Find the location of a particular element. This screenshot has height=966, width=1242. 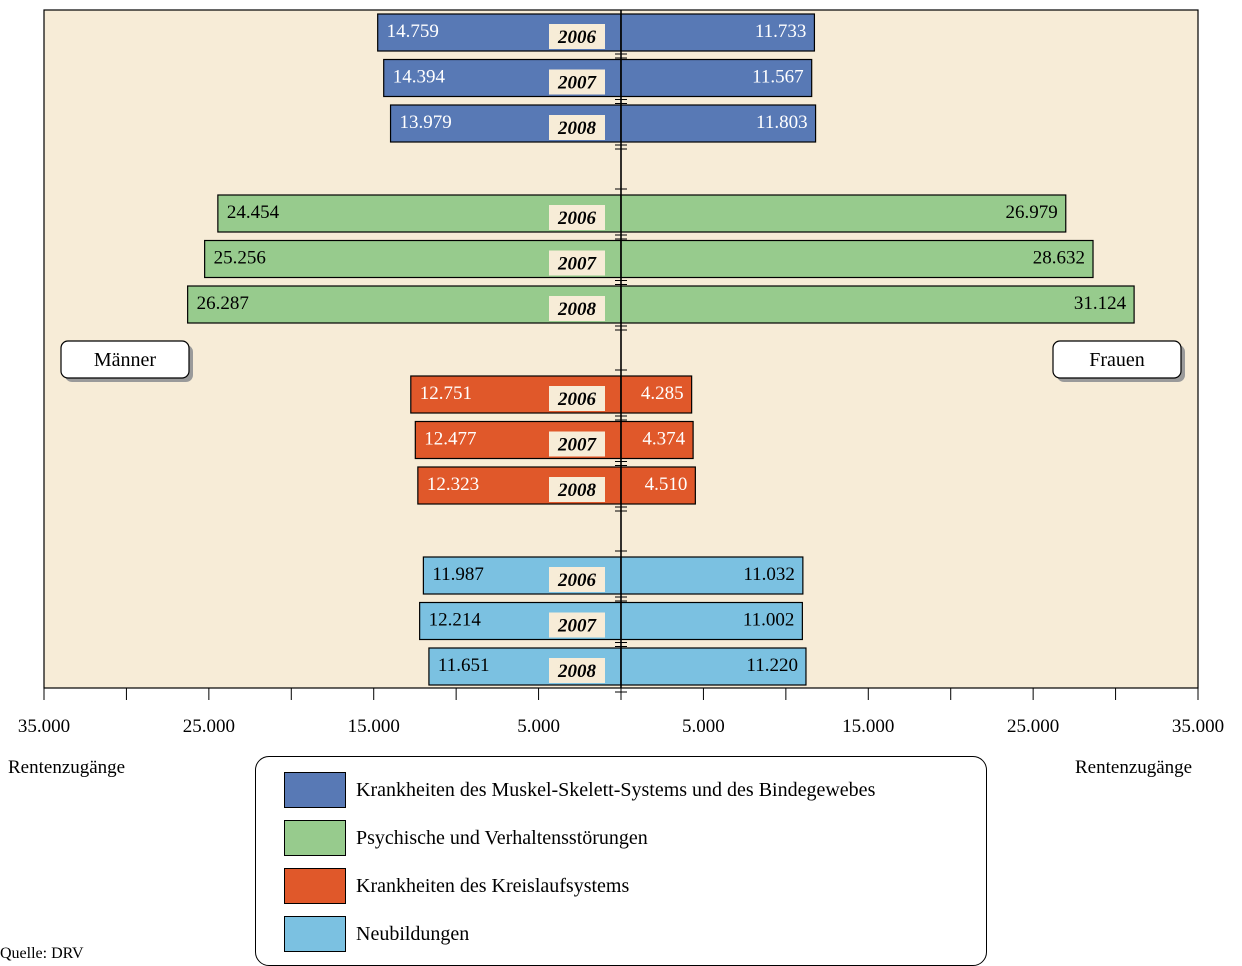

women-label: Frauen is located at coordinates (1117, 360).